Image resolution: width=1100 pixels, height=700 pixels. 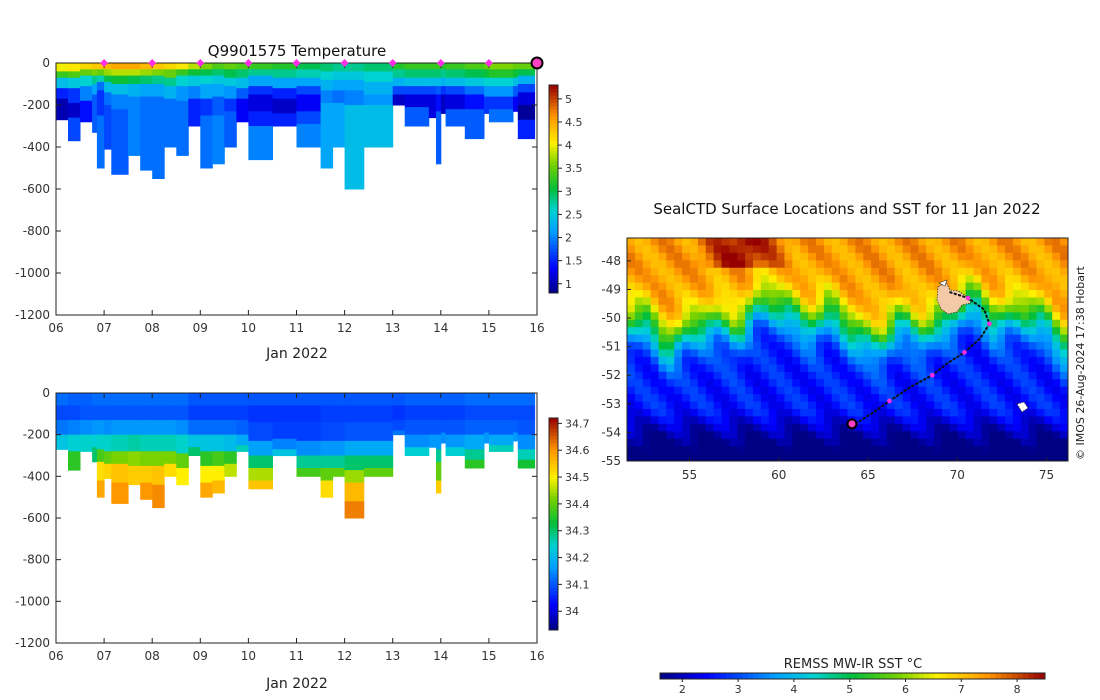 What do you see at coordinates (849, 689) in the screenshot?
I see `sst-colorbar-tick-label: 5` at bounding box center [849, 689].